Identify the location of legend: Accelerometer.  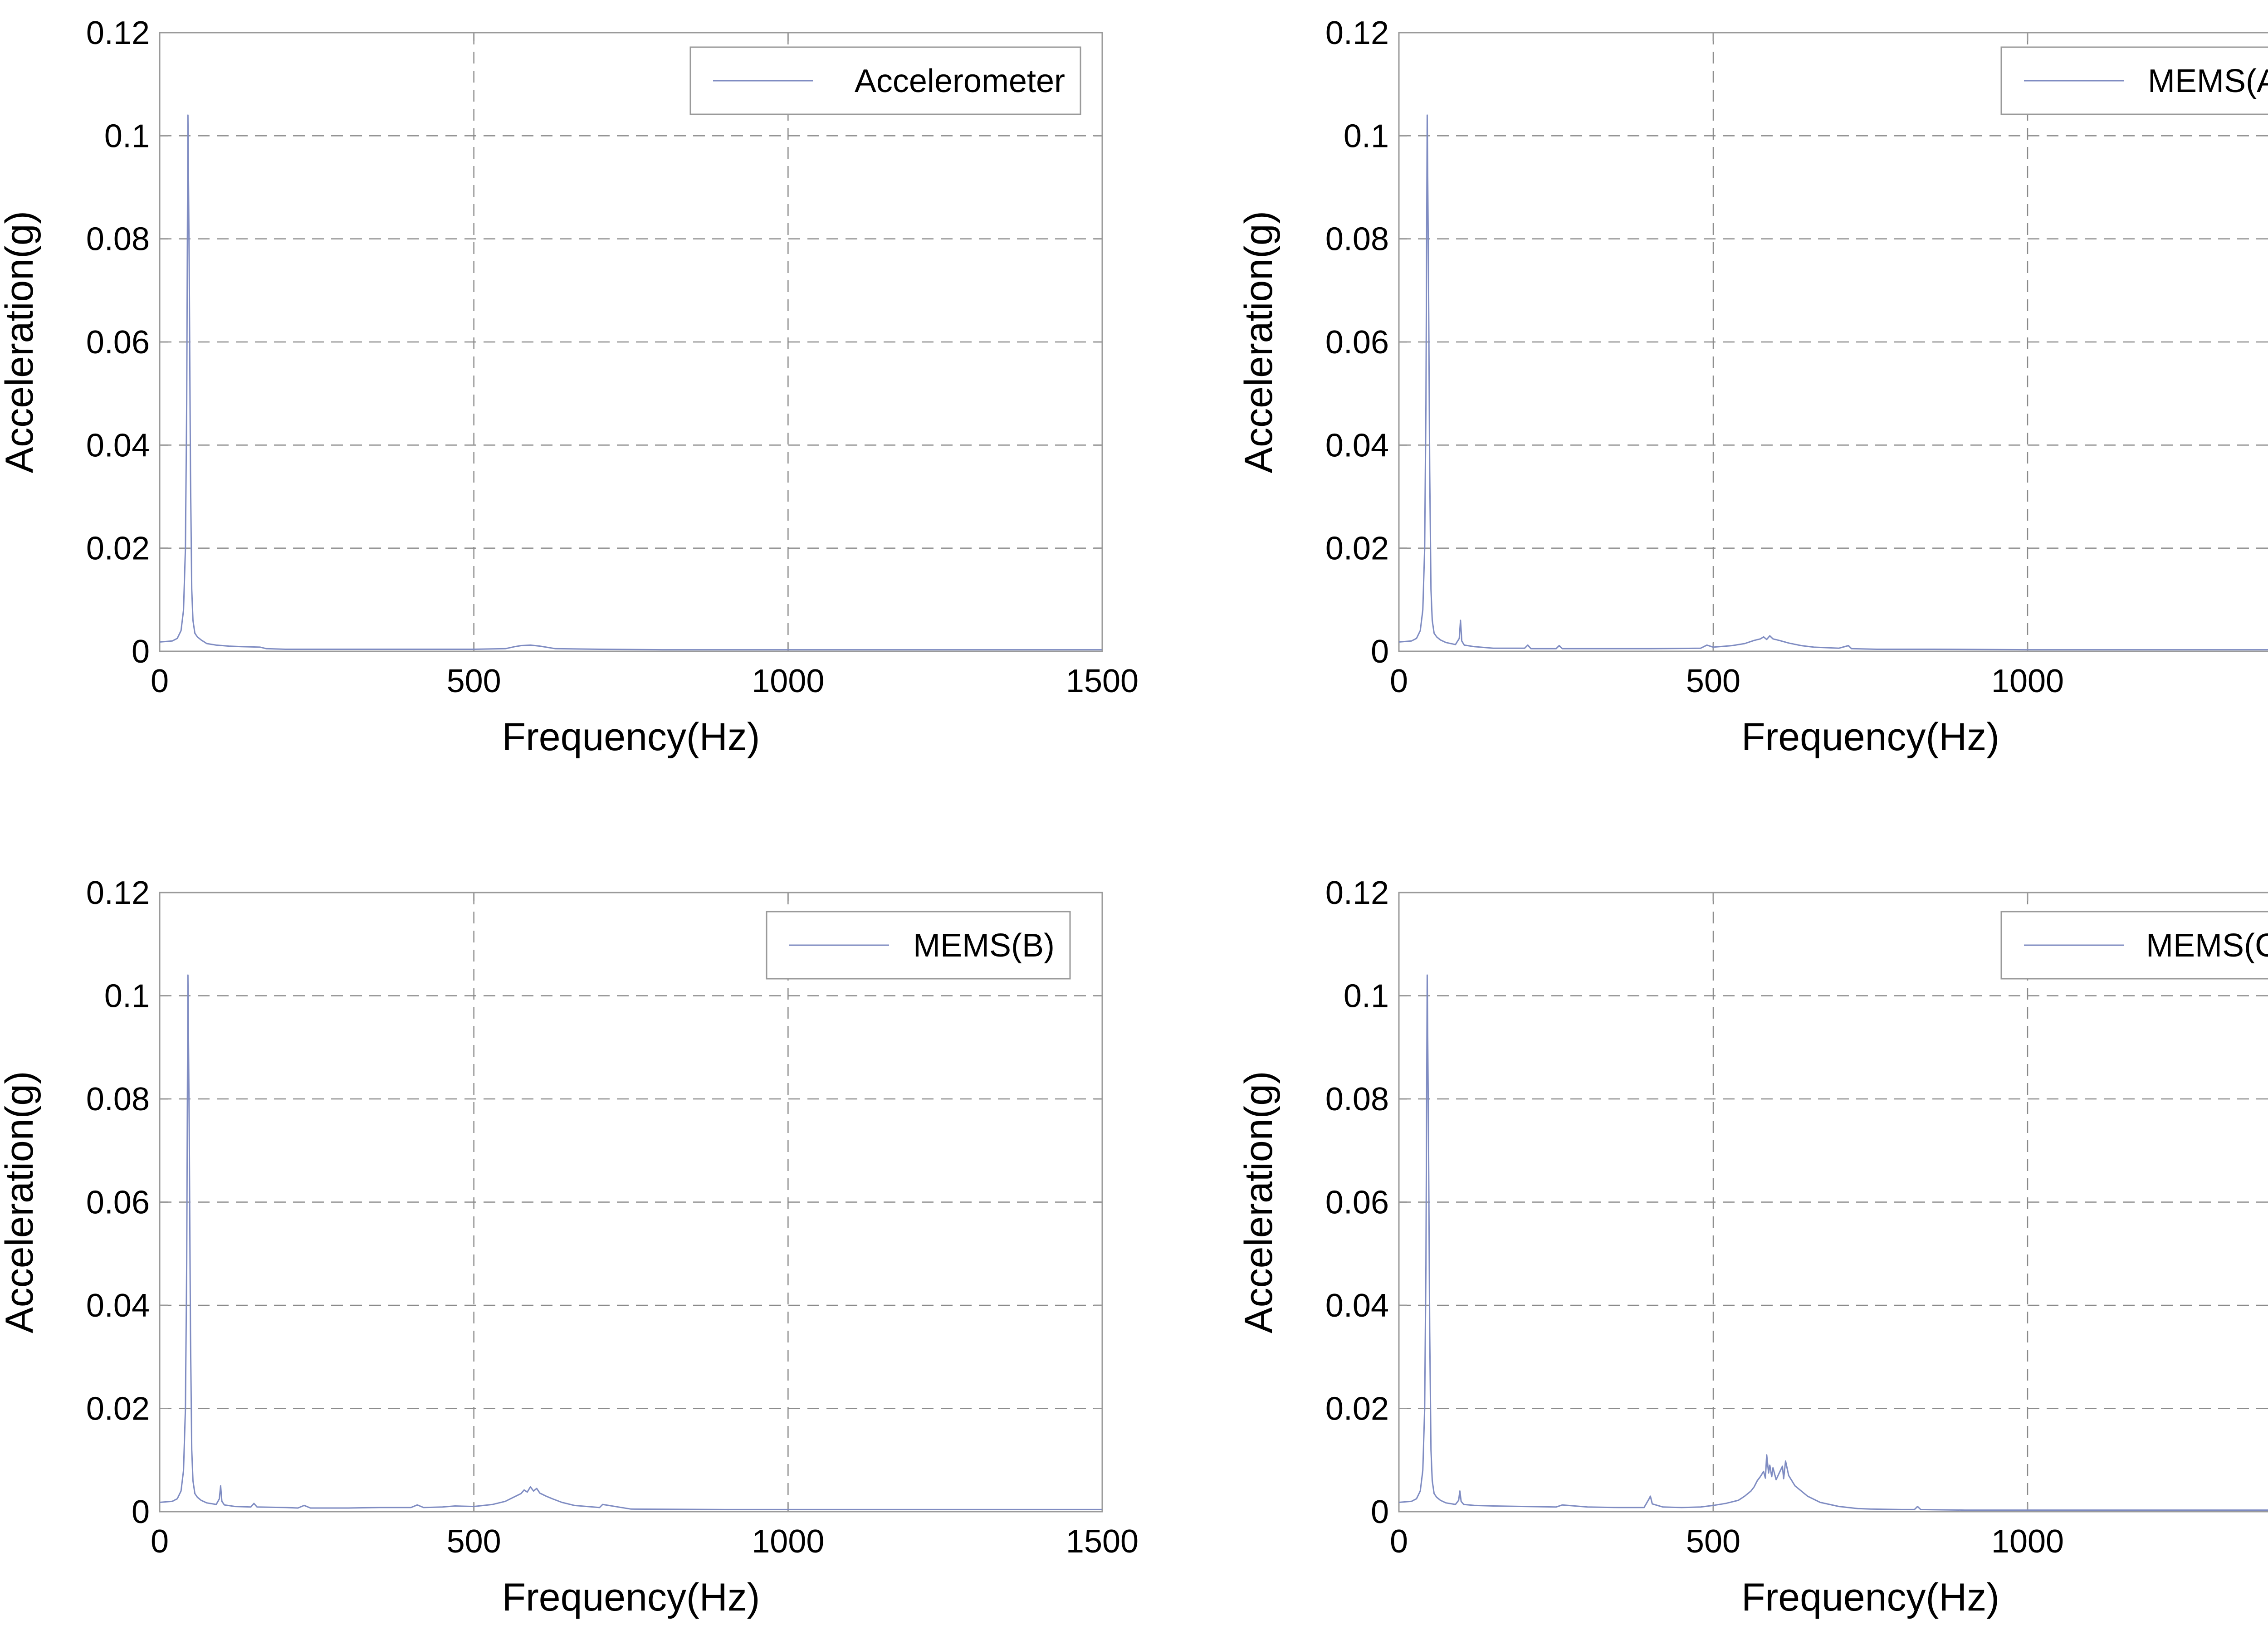
(885, 80).